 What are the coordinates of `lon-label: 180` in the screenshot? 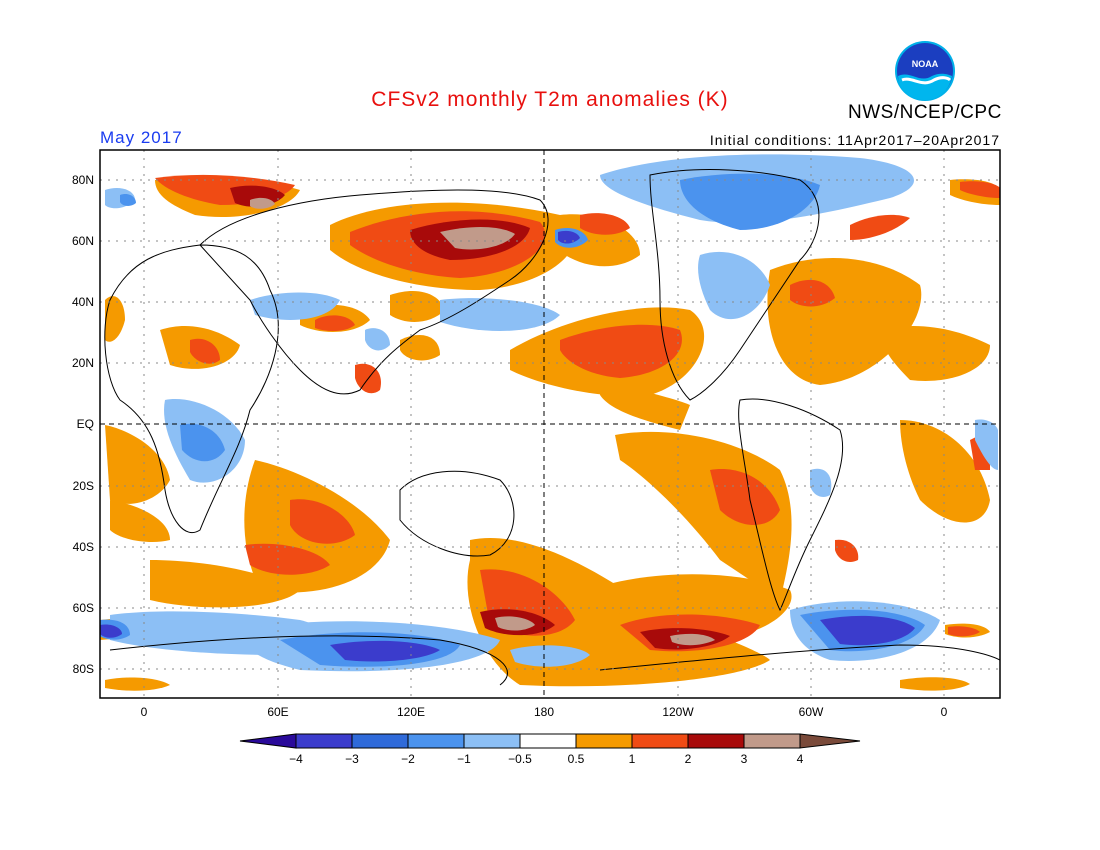 It's located at (544, 712).